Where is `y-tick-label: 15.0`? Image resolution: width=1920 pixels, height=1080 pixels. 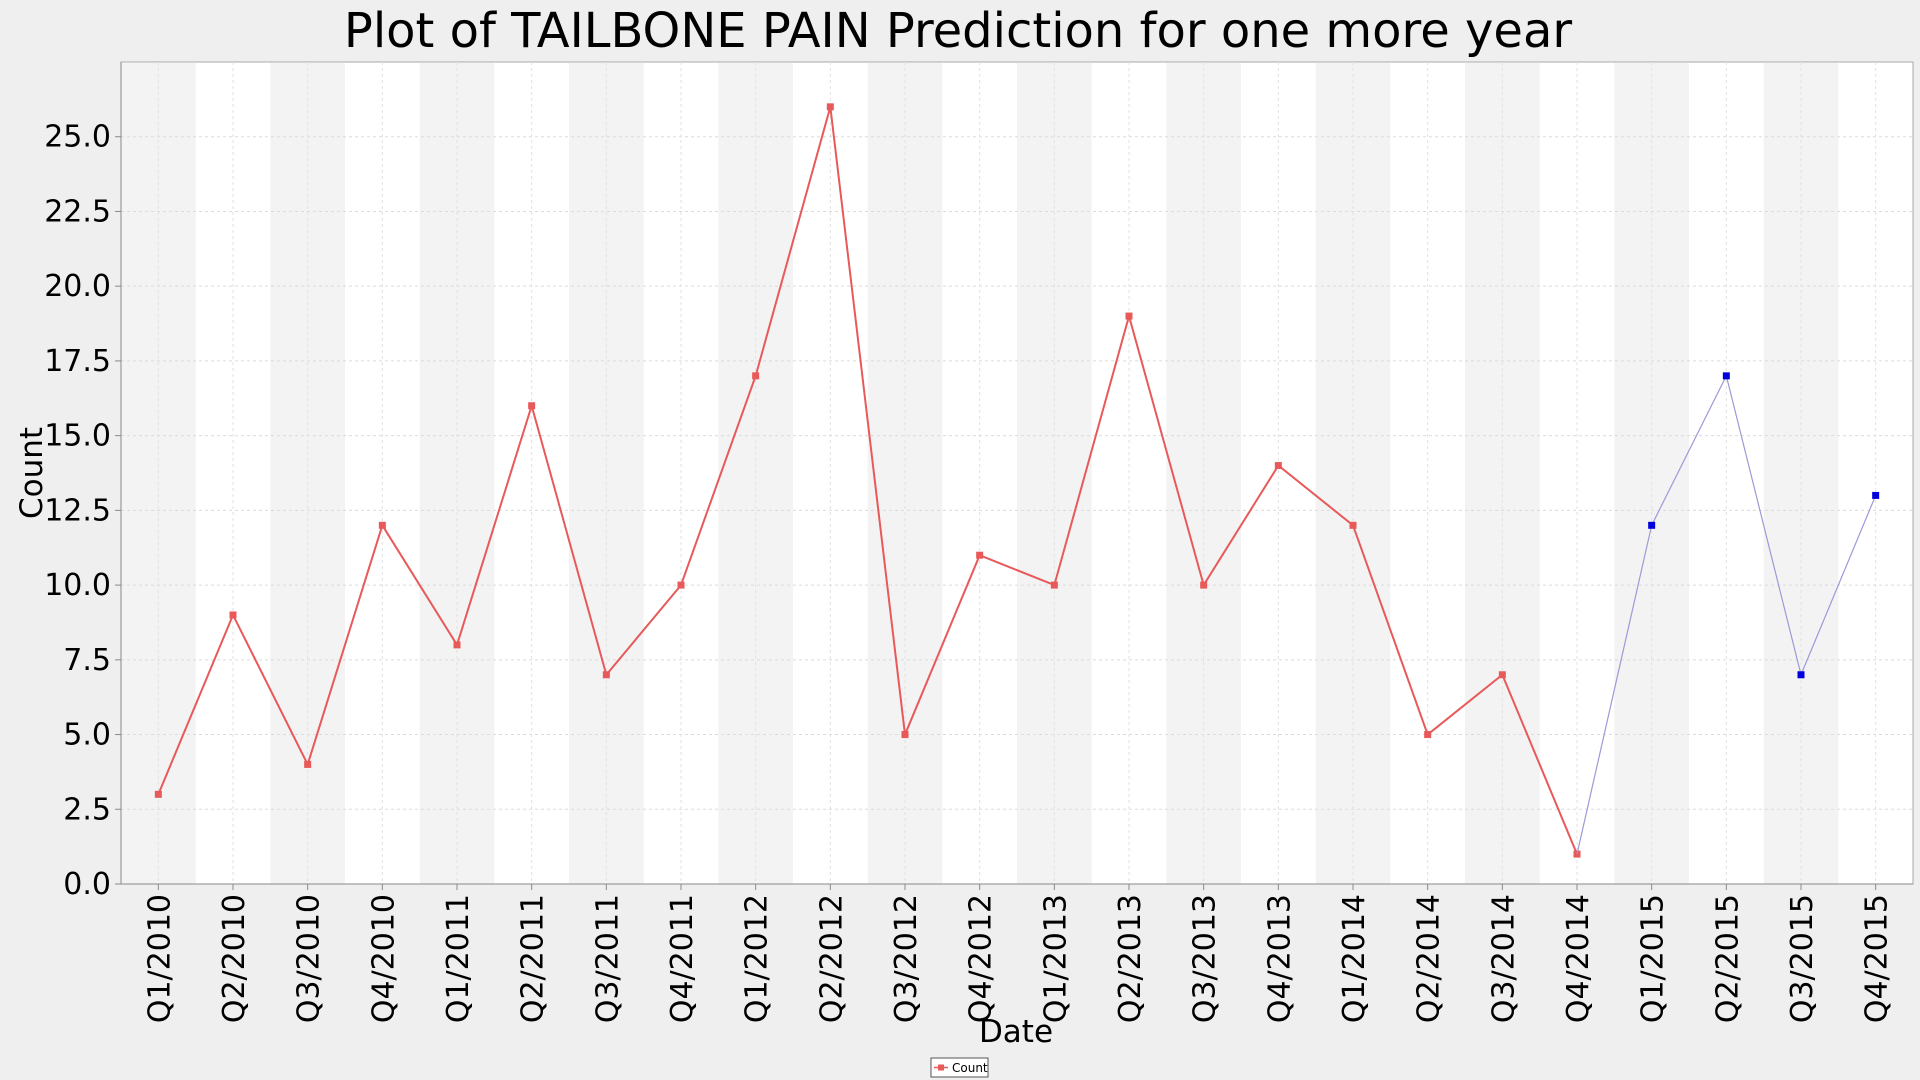 y-tick-label: 15.0 is located at coordinates (77, 436).